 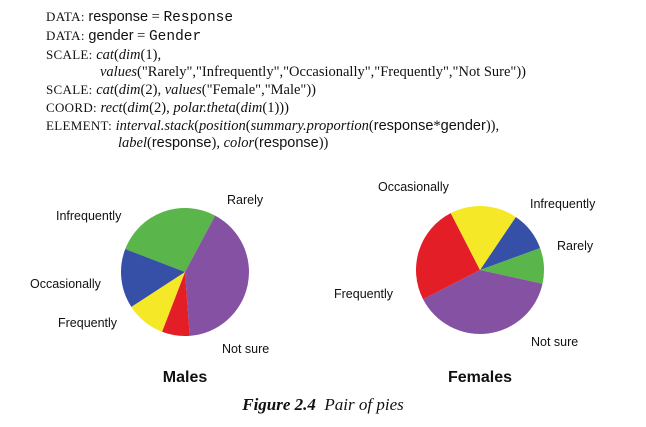 What do you see at coordinates (167, 108) in the screenshot?
I see `spec-line-6: COORD: rect(dim(2), polar.theta(dim(1)))` at bounding box center [167, 108].